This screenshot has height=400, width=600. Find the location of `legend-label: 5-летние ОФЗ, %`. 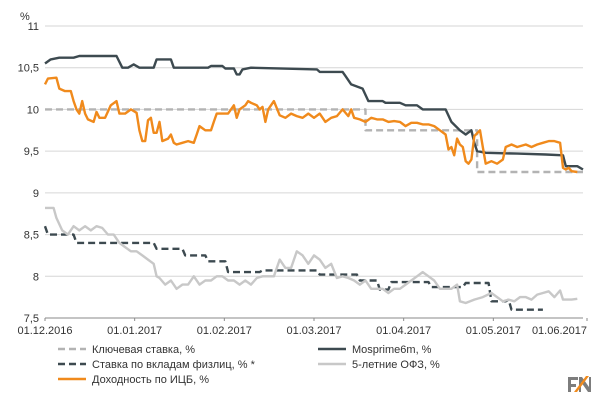

legend-label: 5-летние ОФЗ, % is located at coordinates (396, 365).